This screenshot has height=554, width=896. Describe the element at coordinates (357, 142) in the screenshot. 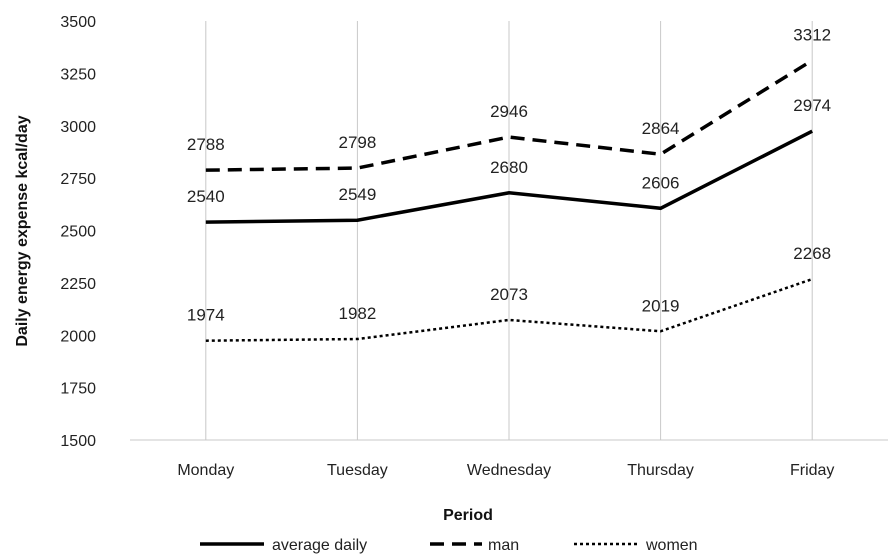

I see `data-label: 2798` at that location.